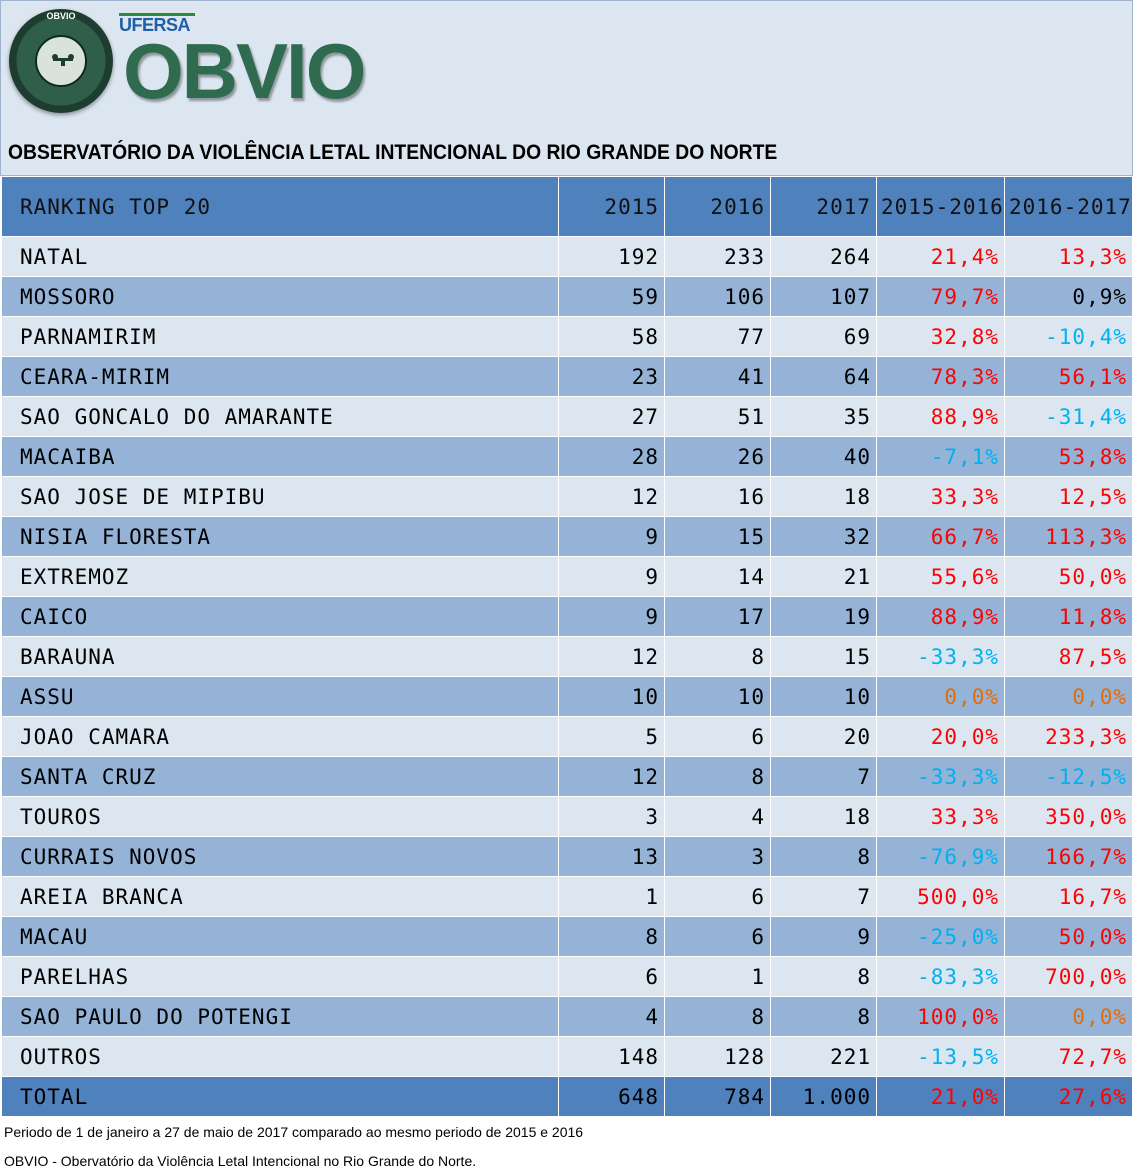  Describe the element at coordinates (717, 976) in the screenshot. I see `value-2016-cell: 1` at that location.